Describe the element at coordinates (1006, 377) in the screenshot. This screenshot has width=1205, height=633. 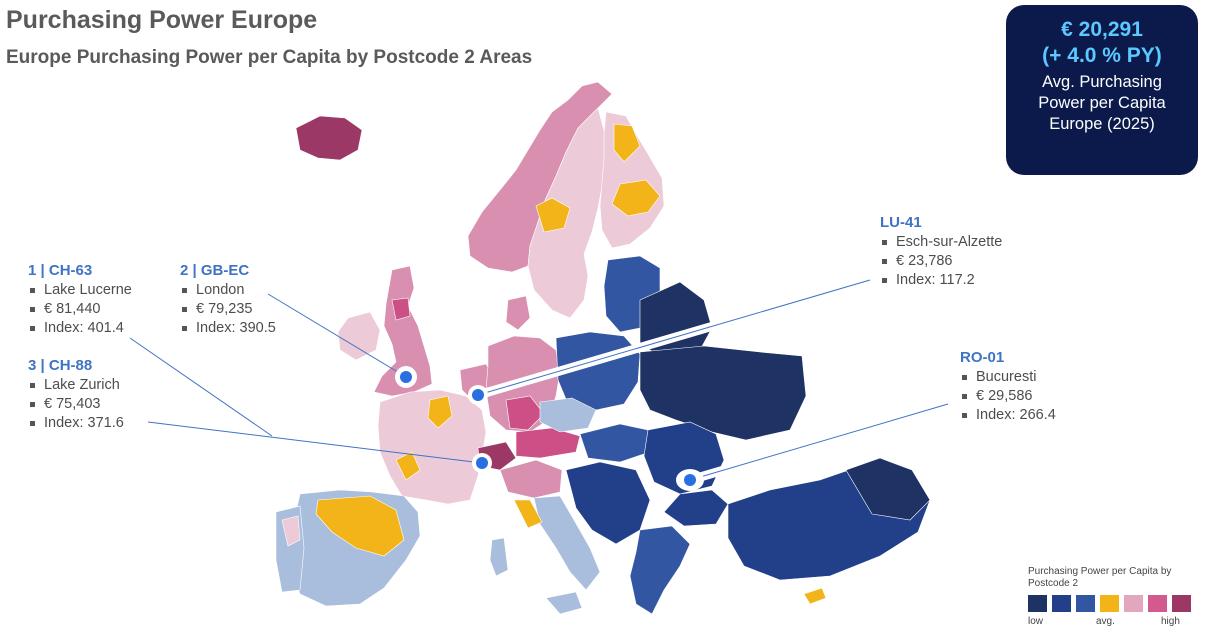
I see `callout-place: Bucuresti` at that location.